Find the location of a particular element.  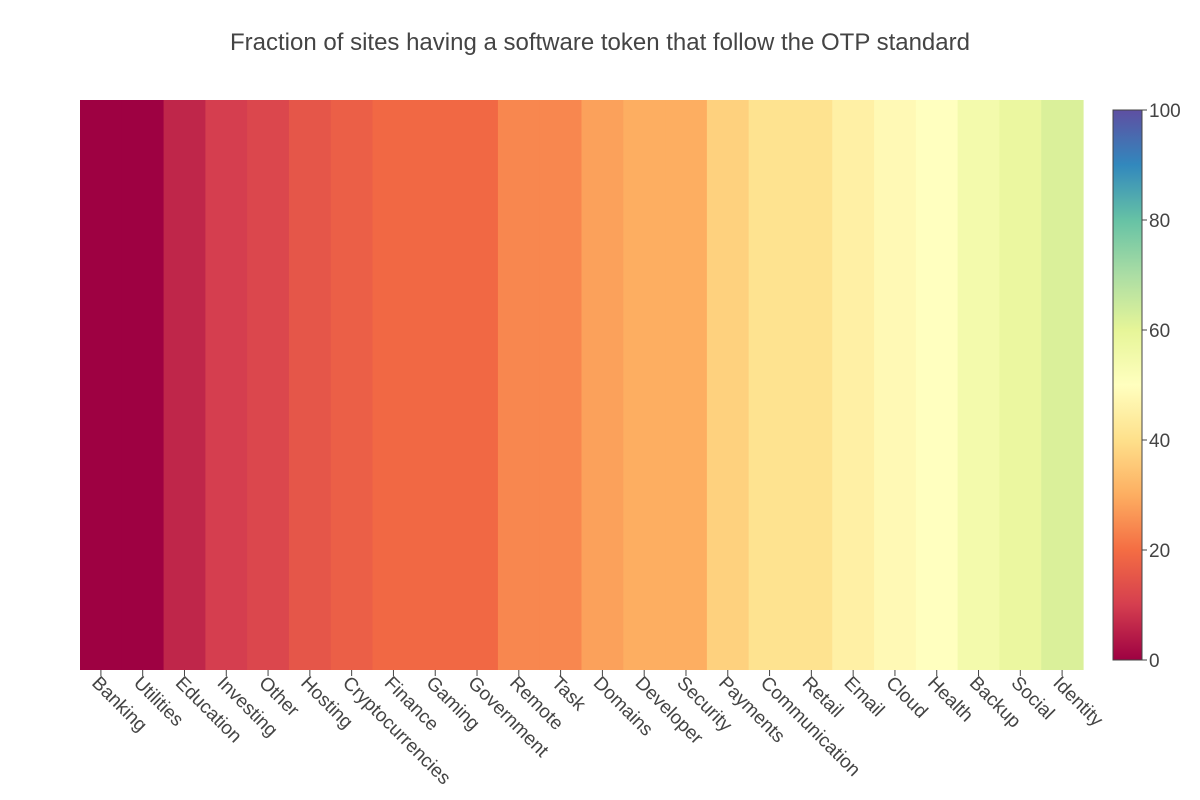

x-tick-label: Email is located at coordinates (864, 697).